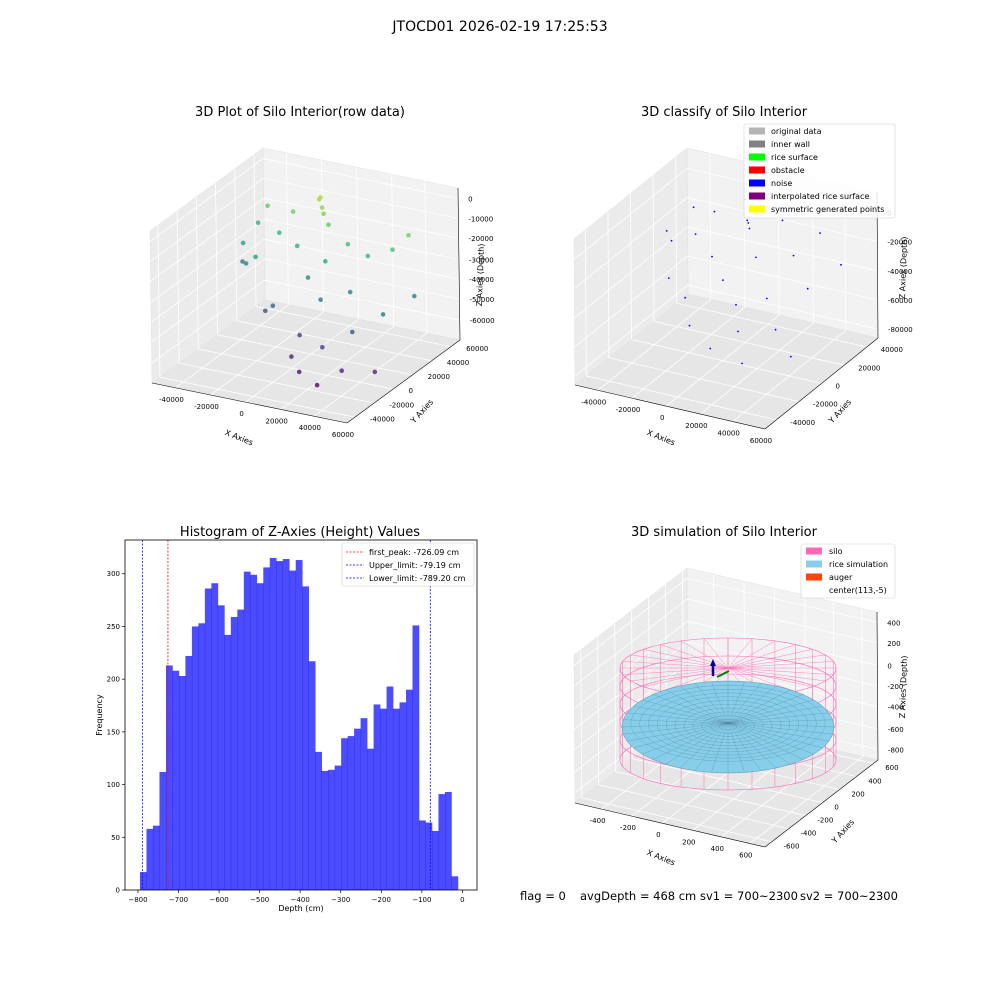 The width and height of the screenshot is (1000, 1000). I want to click on hist-y-label: Frequency, so click(99, 715).